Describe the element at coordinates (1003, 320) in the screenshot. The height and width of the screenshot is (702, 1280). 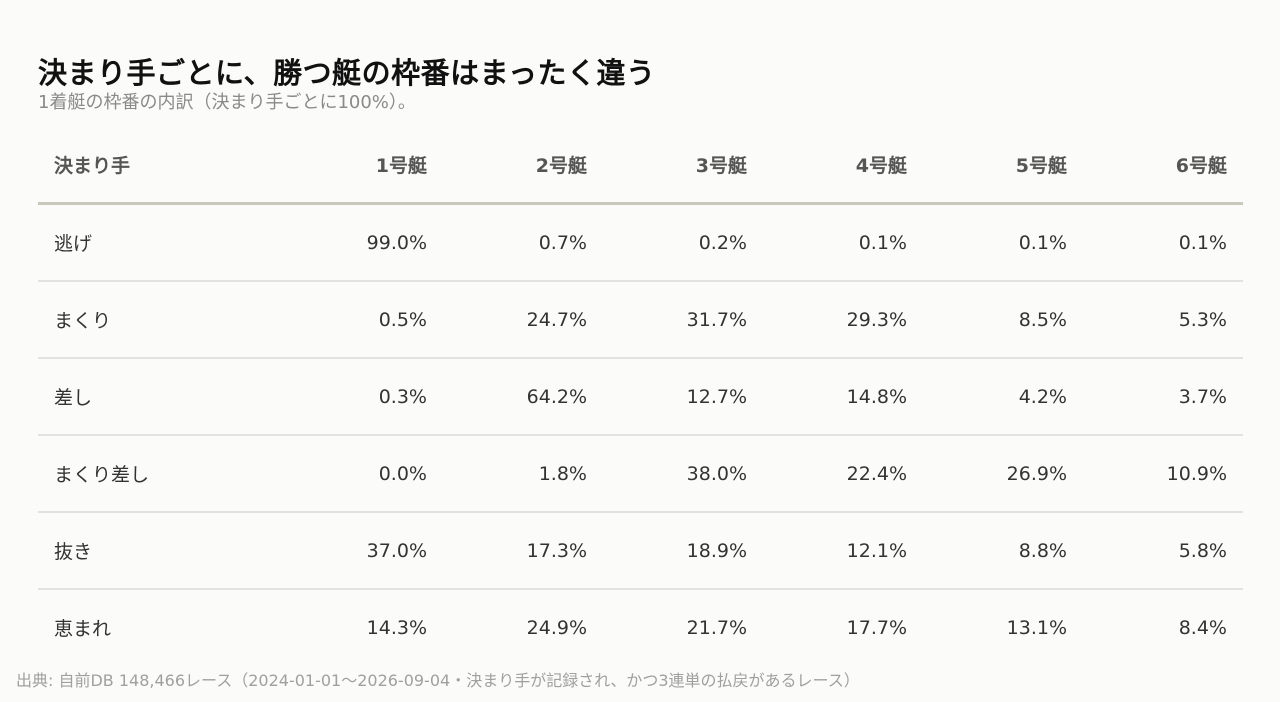
I see `table-cell: 8.5%` at that location.